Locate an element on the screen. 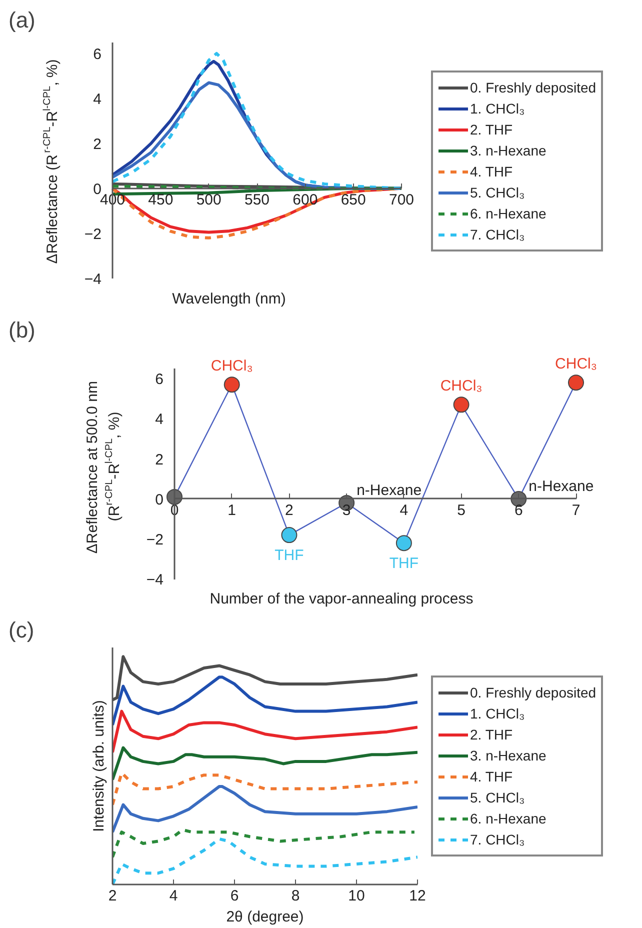 Image resolution: width=642 pixels, height=928 pixels. x-tick-label: 10 is located at coordinates (356, 896).